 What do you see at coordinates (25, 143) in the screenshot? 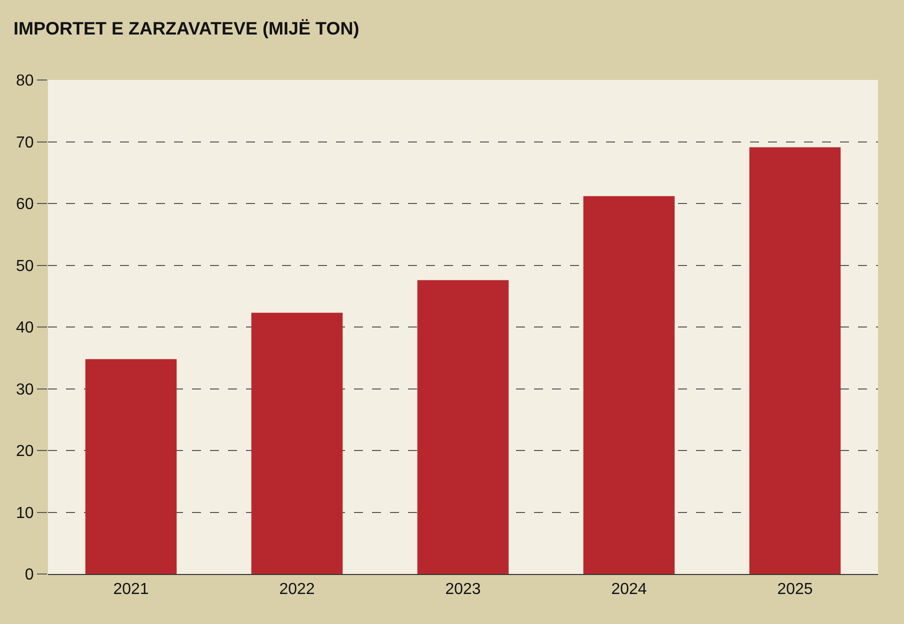
I see `y-tick-label: 70` at bounding box center [25, 143].